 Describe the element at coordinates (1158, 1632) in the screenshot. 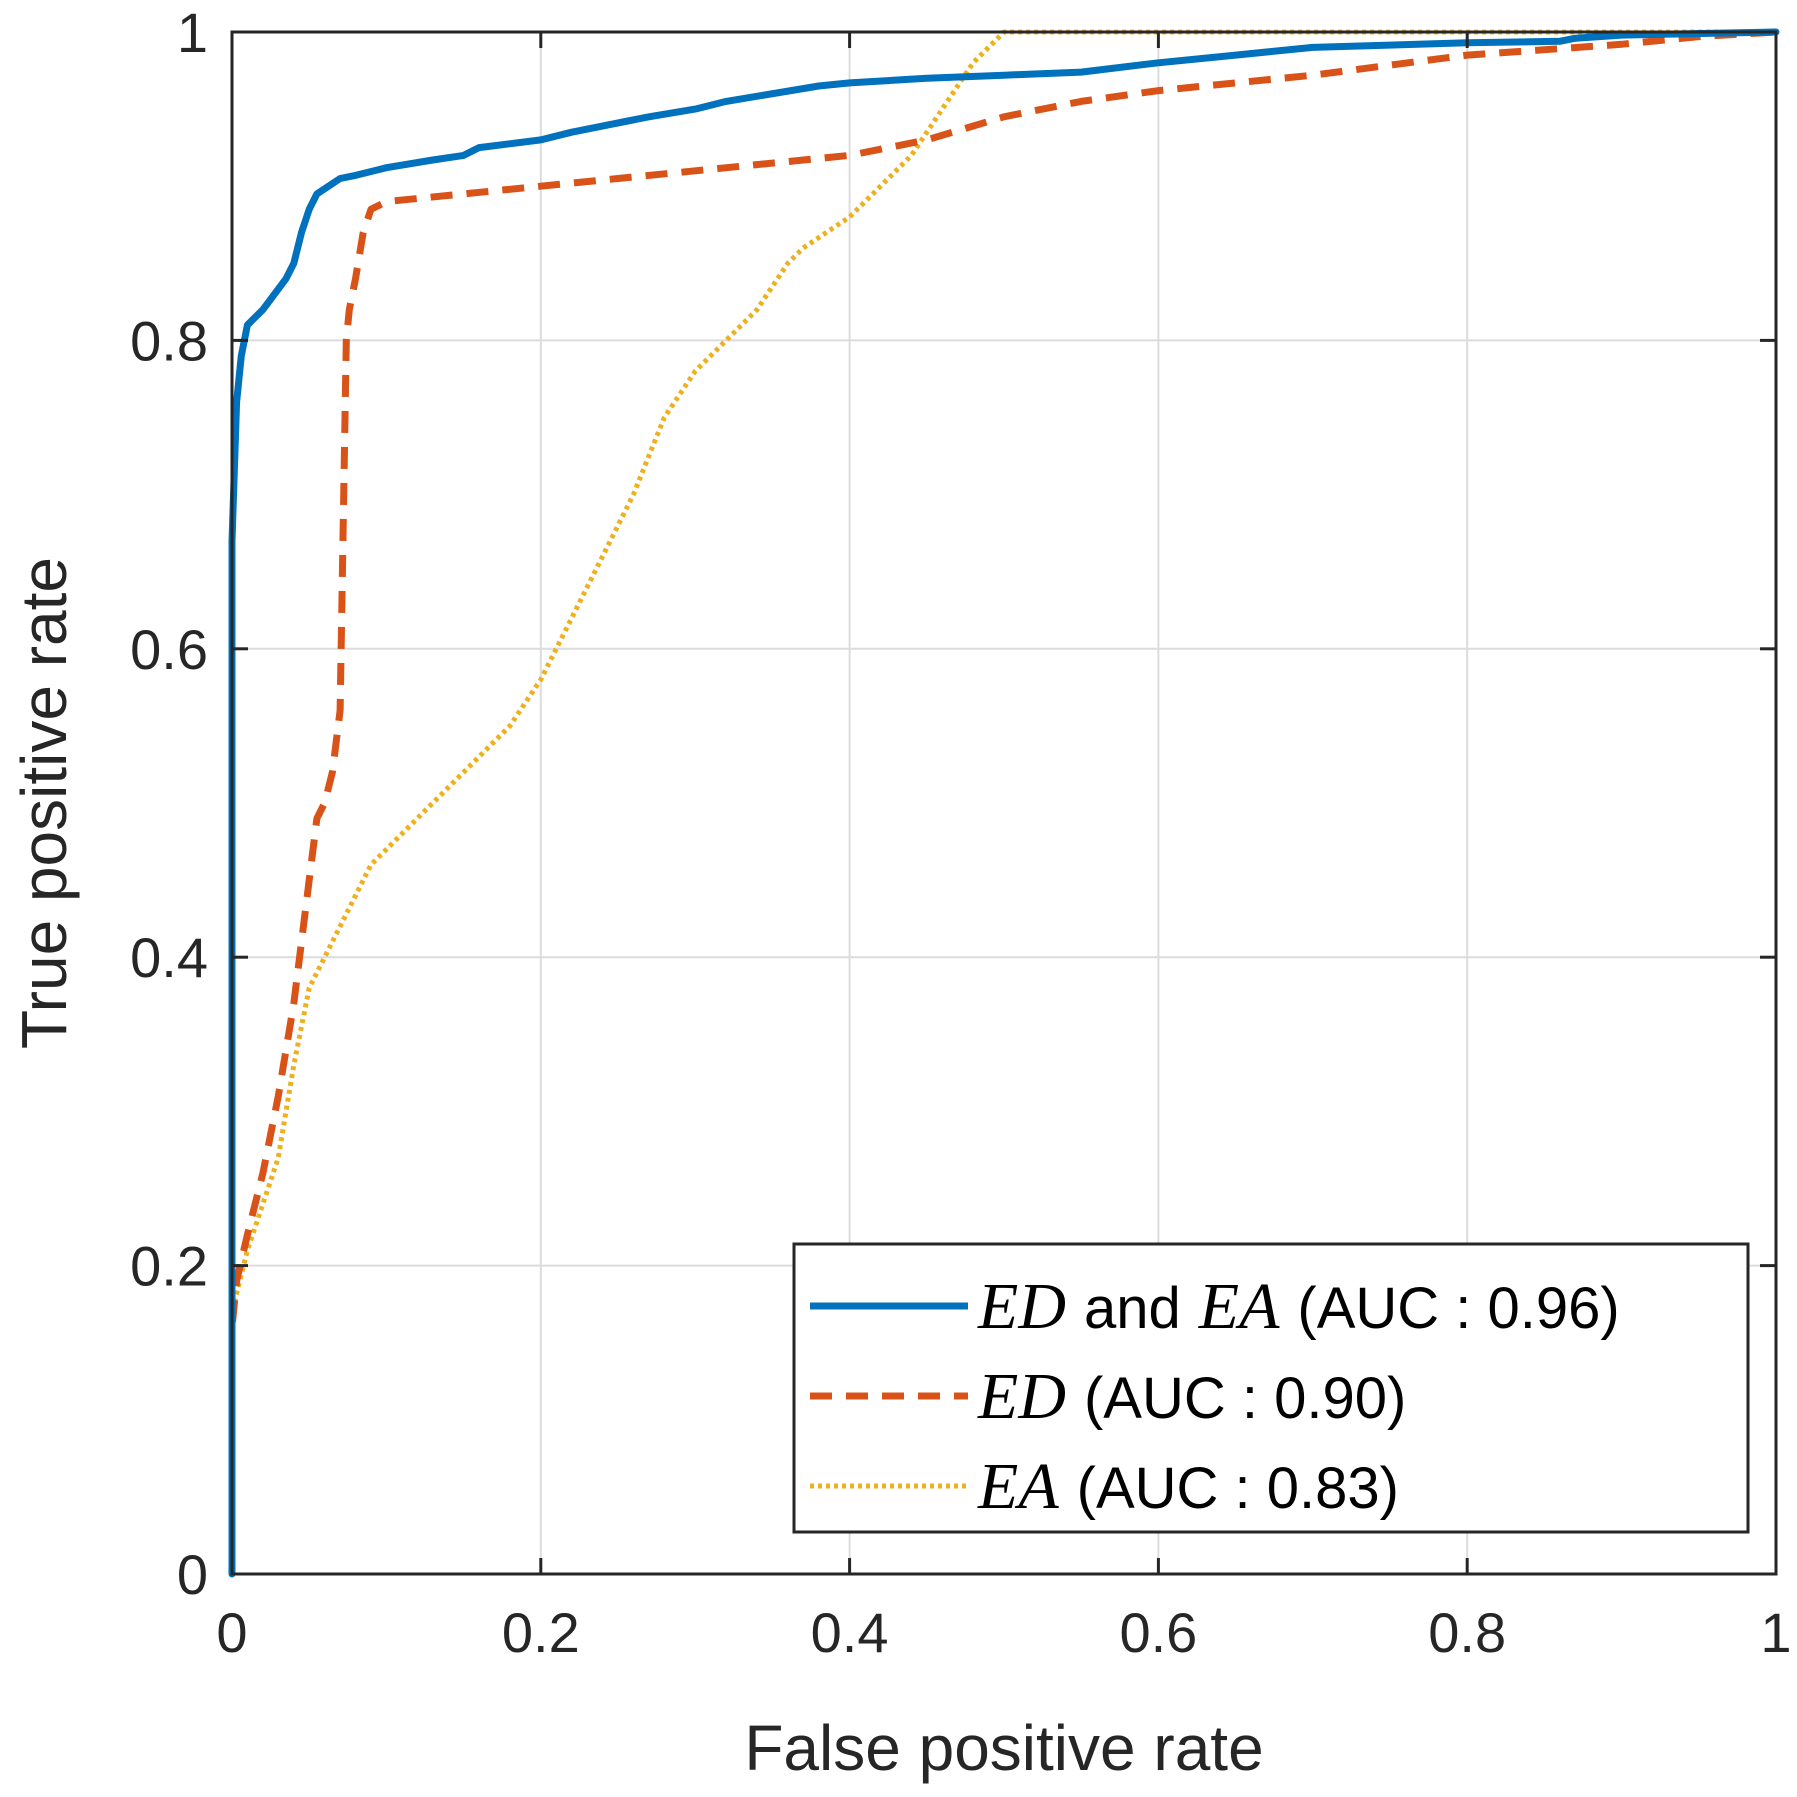

I see `x-tick-label: 0.6` at that location.